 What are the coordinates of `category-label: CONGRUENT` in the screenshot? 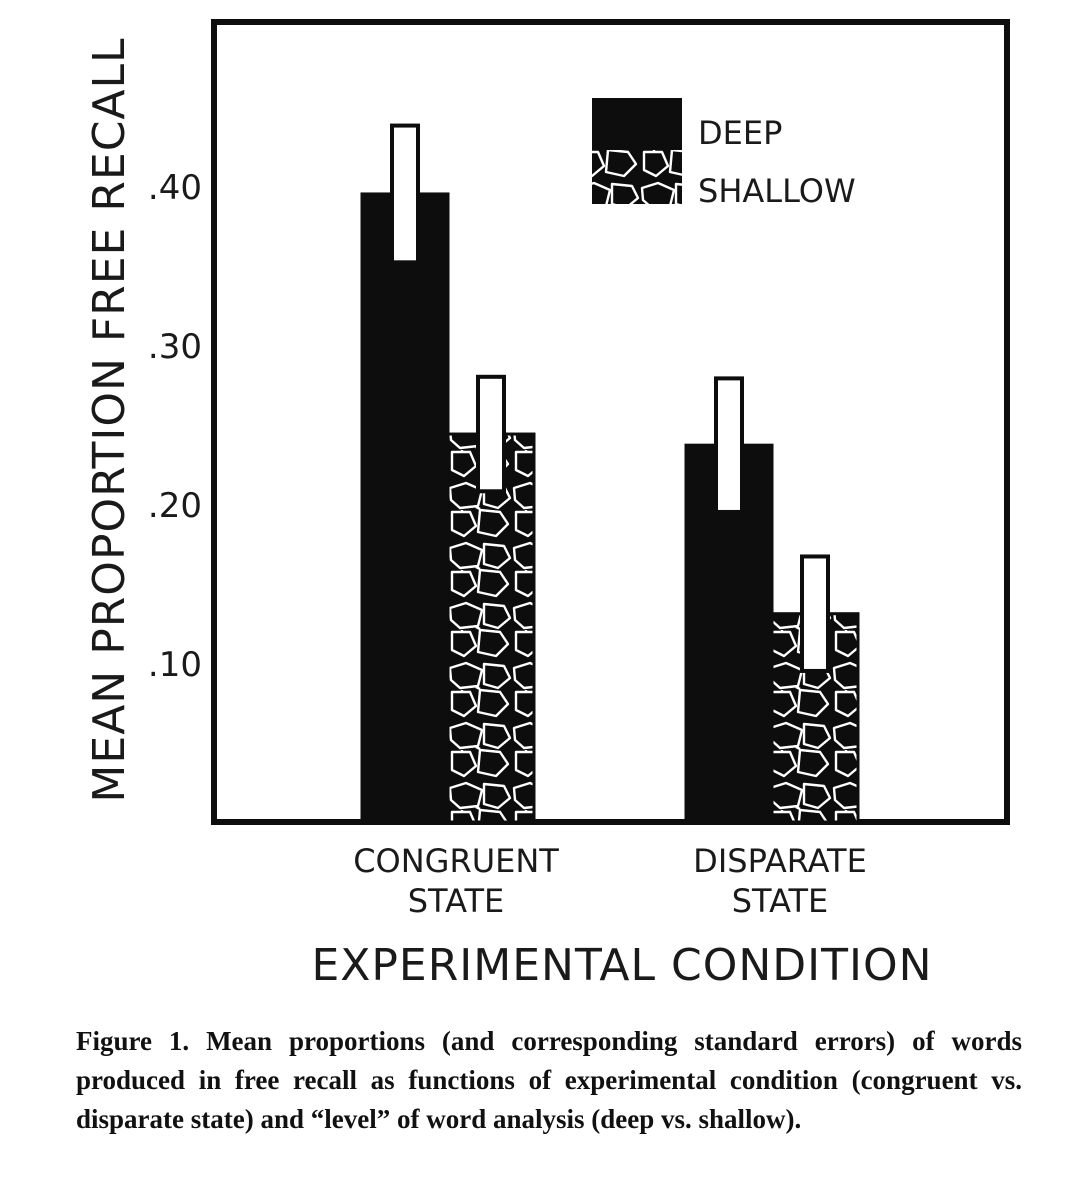 It's located at (456, 861).